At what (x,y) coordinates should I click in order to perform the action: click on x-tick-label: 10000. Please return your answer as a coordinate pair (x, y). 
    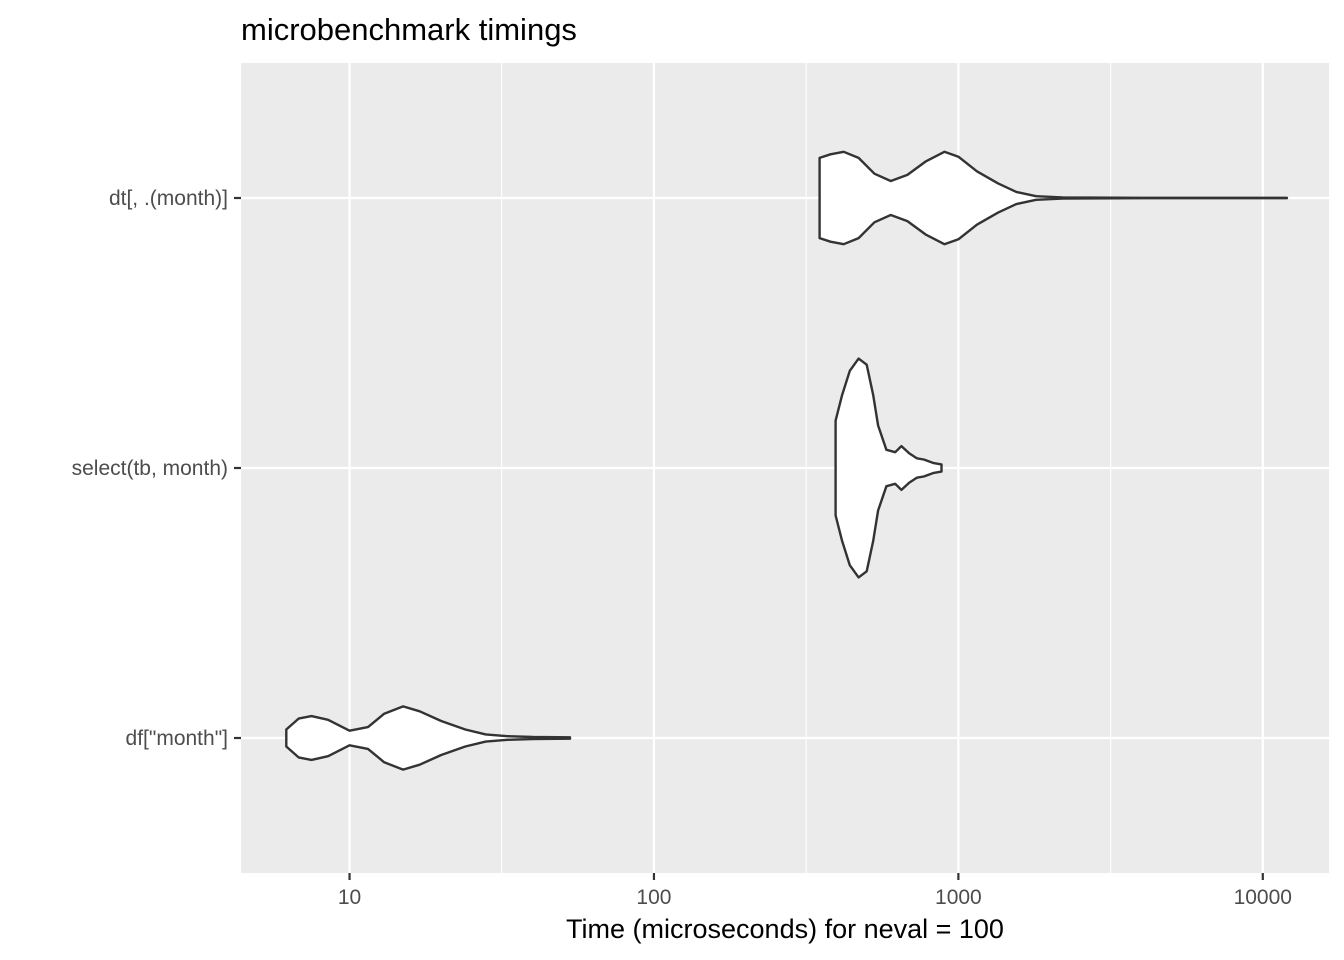
    Looking at the image, I should click on (1263, 897).